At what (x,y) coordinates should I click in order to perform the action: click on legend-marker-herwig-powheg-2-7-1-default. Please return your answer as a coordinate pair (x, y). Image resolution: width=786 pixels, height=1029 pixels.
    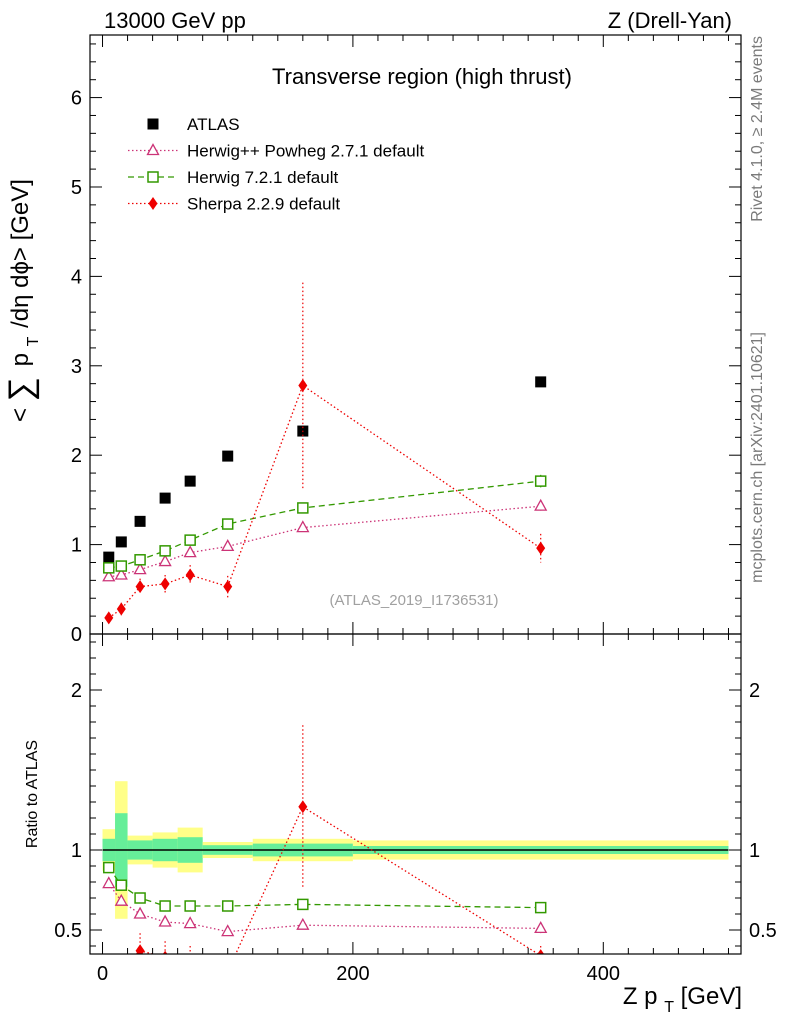
    Looking at the image, I should click on (153, 149).